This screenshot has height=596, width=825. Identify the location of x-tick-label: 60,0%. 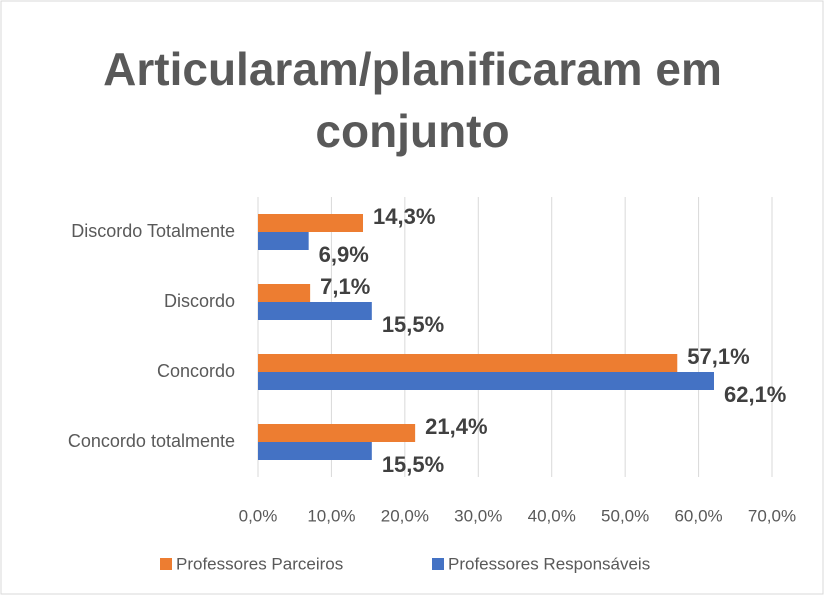
(698, 515).